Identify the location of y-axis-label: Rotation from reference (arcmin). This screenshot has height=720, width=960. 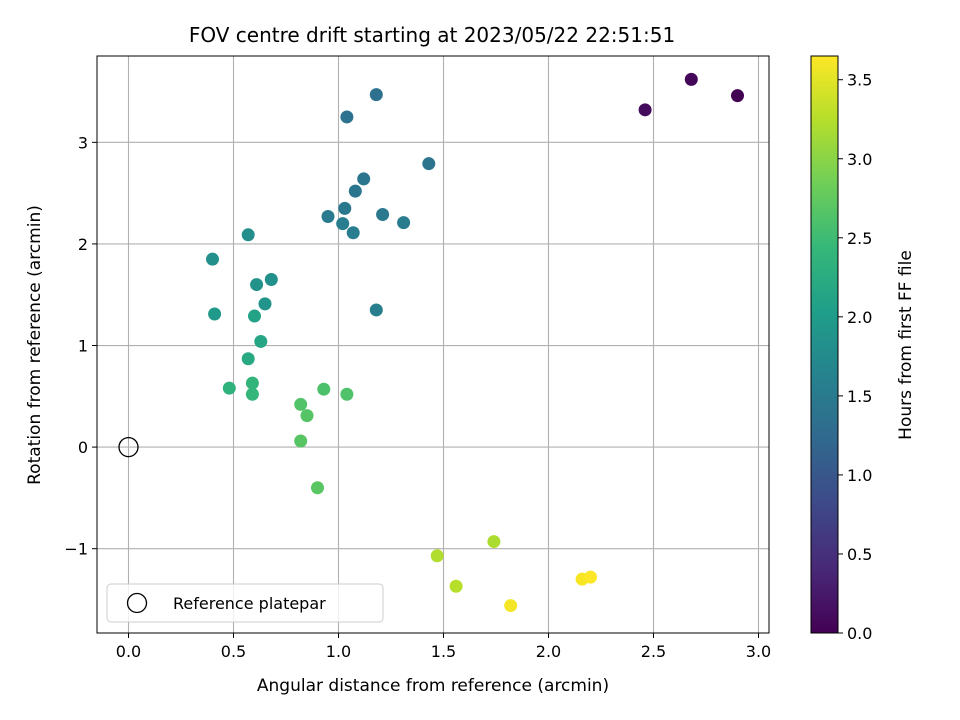
(35, 345).